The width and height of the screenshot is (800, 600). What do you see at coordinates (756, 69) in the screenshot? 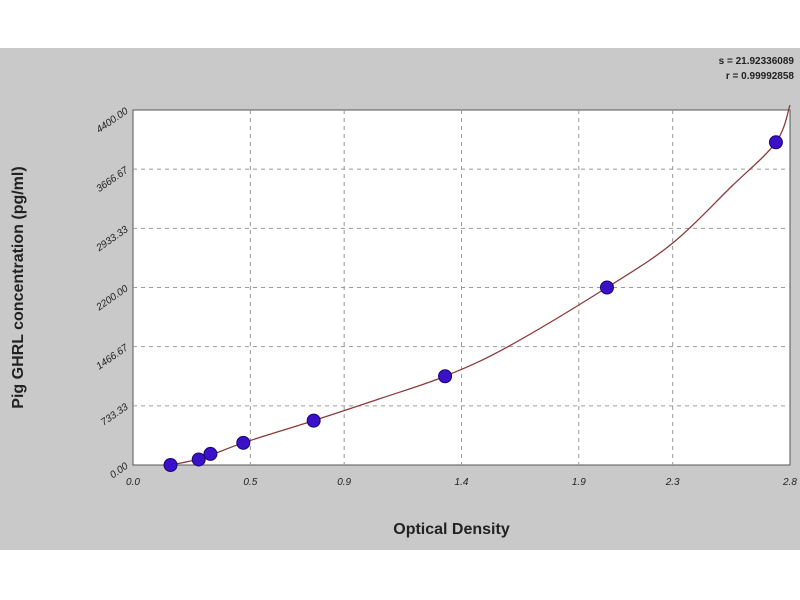
I see `fit-statistics: s = 21.92336089 r = 0.99992858` at bounding box center [756, 69].